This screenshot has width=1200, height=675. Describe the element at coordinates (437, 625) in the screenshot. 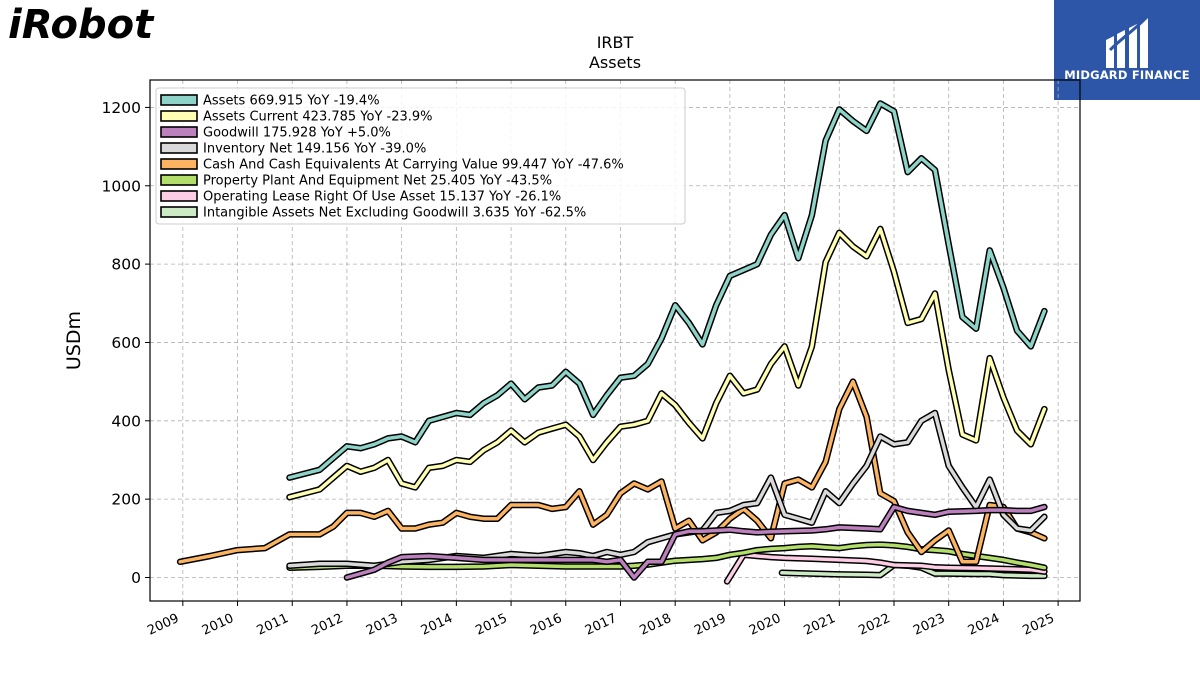

I see `x-tick-label: 2014` at that location.